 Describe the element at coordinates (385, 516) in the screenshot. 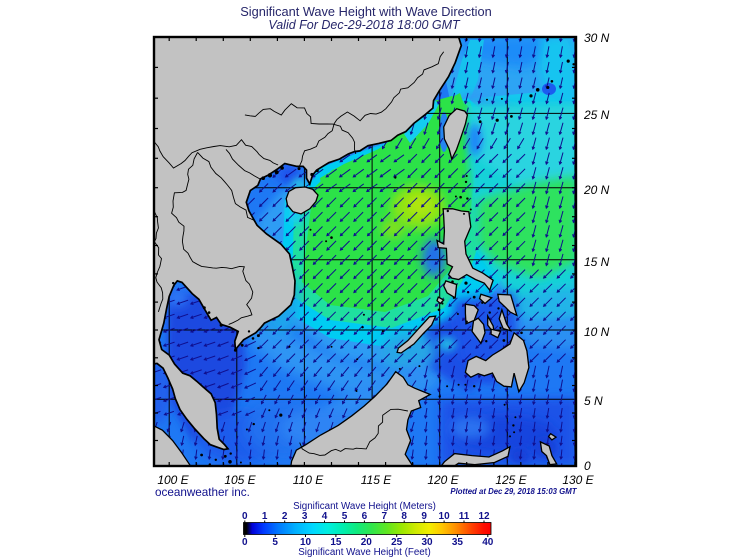

I see `svg-text: 7` at that location.